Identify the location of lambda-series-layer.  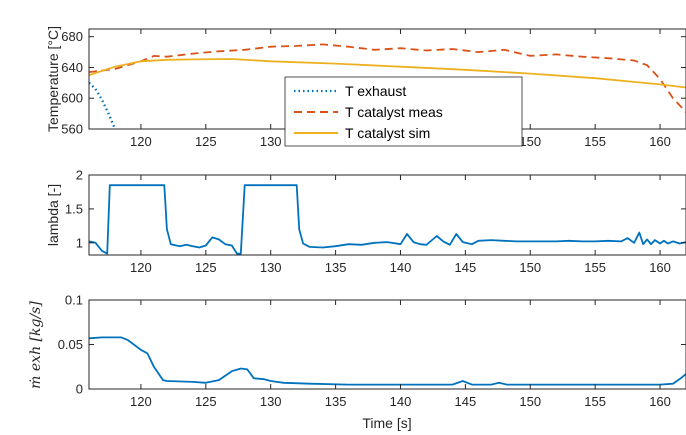
(387, 219).